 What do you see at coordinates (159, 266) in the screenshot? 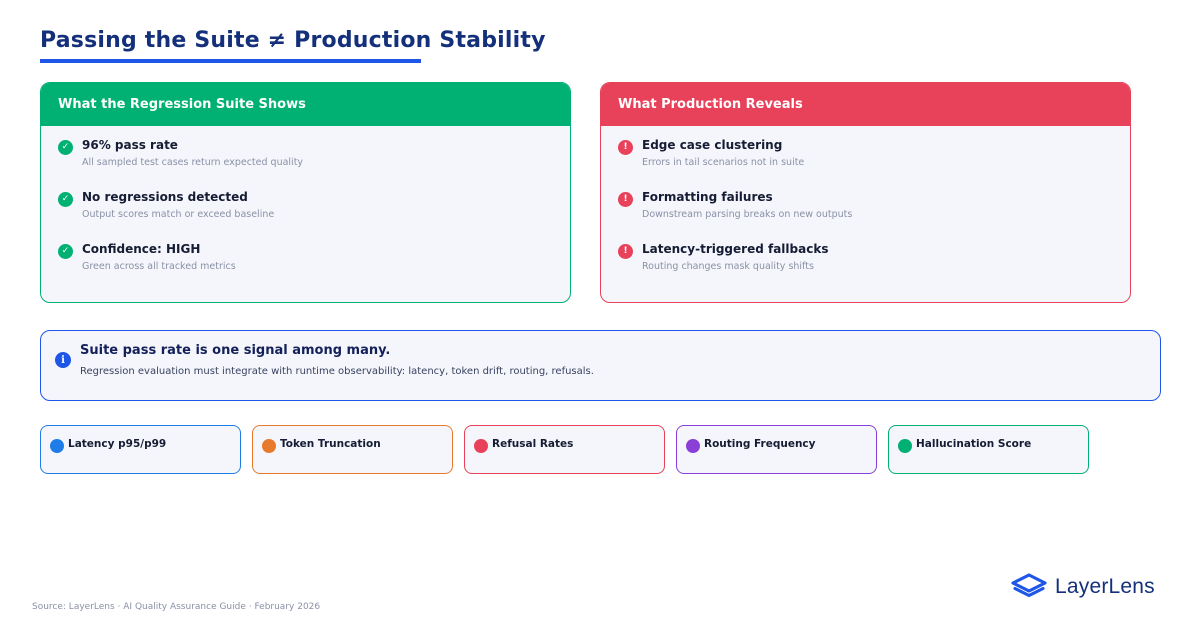
I see `suite-item-subtitle: Green across all tracked metrics` at bounding box center [159, 266].